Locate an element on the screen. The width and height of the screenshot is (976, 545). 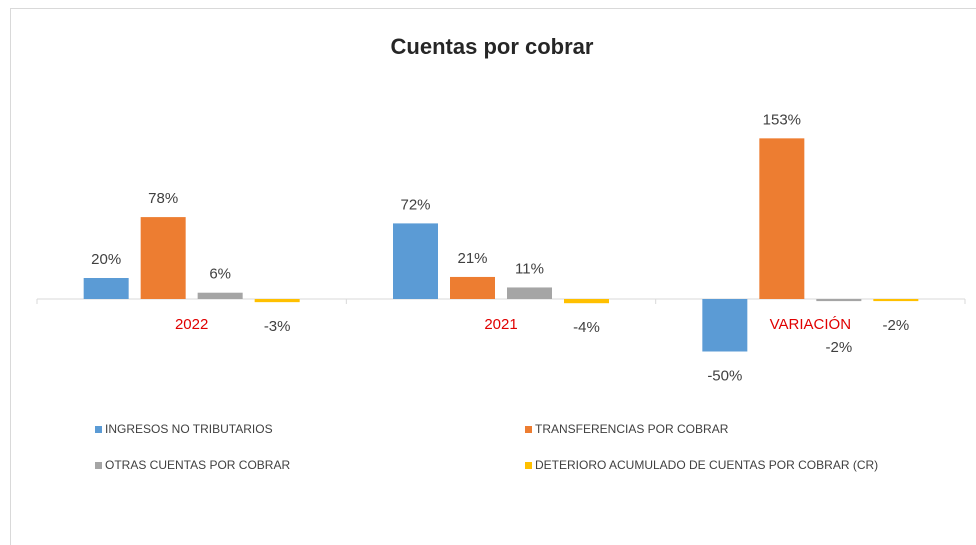
value-label: 72% is located at coordinates (415, 204).